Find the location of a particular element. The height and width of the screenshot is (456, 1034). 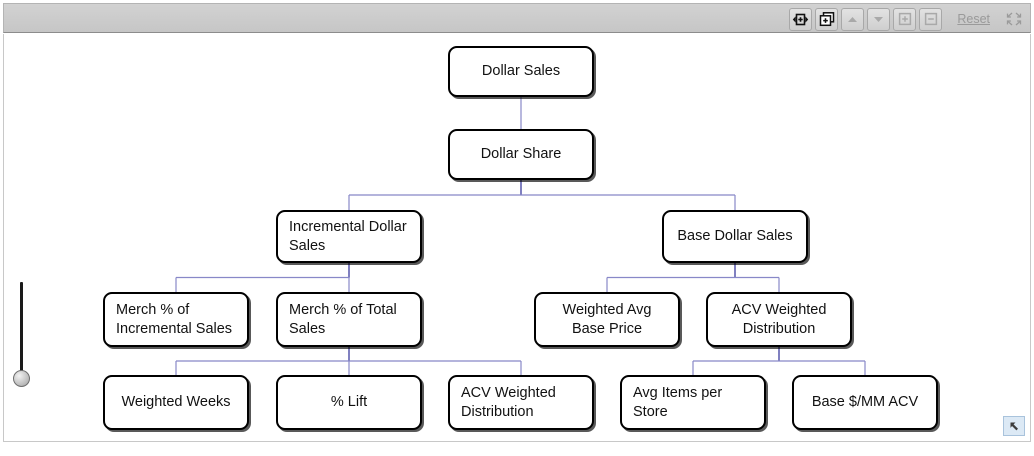

tree-node-merch-pct-total: Merch % of Total Sales is located at coordinates (349, 319).